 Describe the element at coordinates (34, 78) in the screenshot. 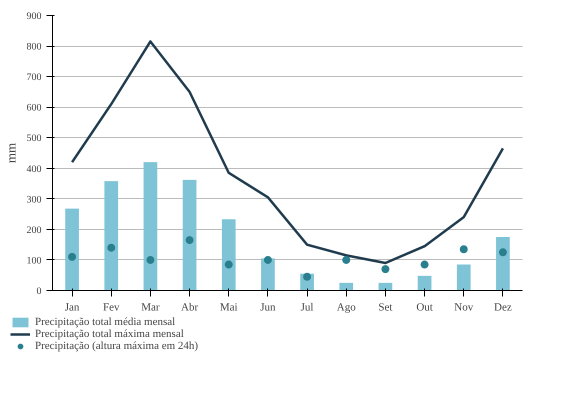

I see `y-tick-label: 700` at that location.